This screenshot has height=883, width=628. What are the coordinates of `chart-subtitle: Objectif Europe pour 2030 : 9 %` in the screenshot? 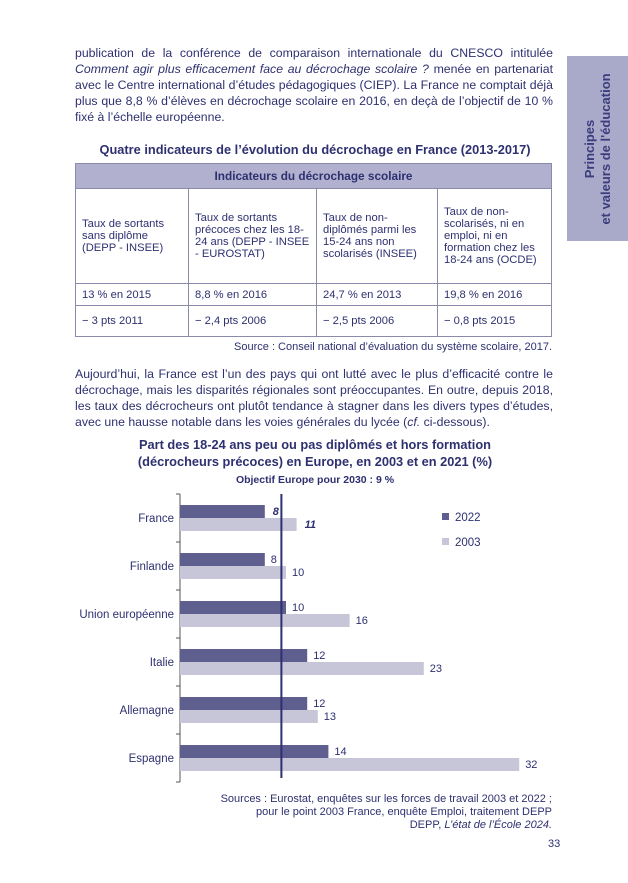 It's located at (315, 480).